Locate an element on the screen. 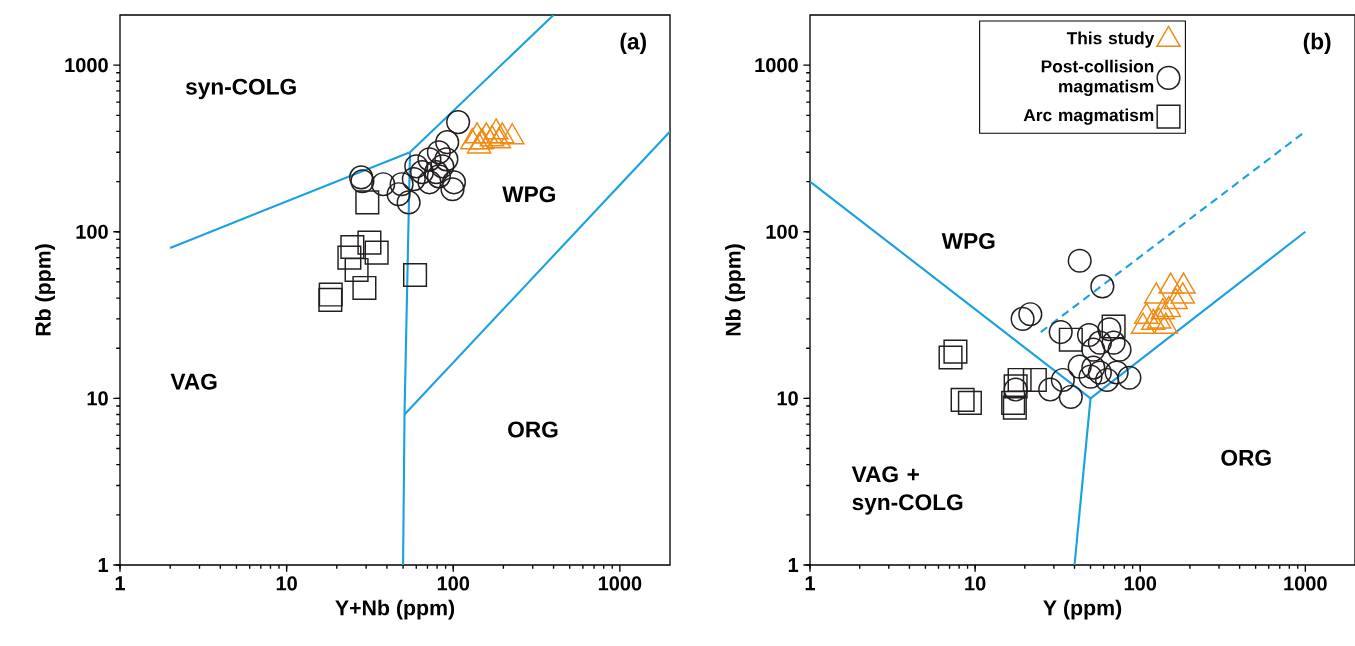  y-axis-title: Rb (ppm) is located at coordinates (45, 290).